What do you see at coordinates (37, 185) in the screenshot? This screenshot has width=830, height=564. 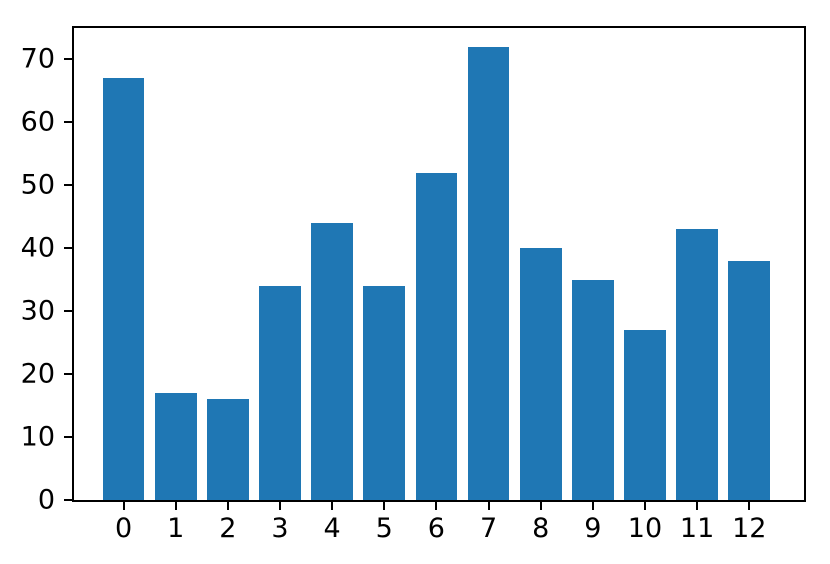 I see `y-tick-label: 50` at bounding box center [37, 185].